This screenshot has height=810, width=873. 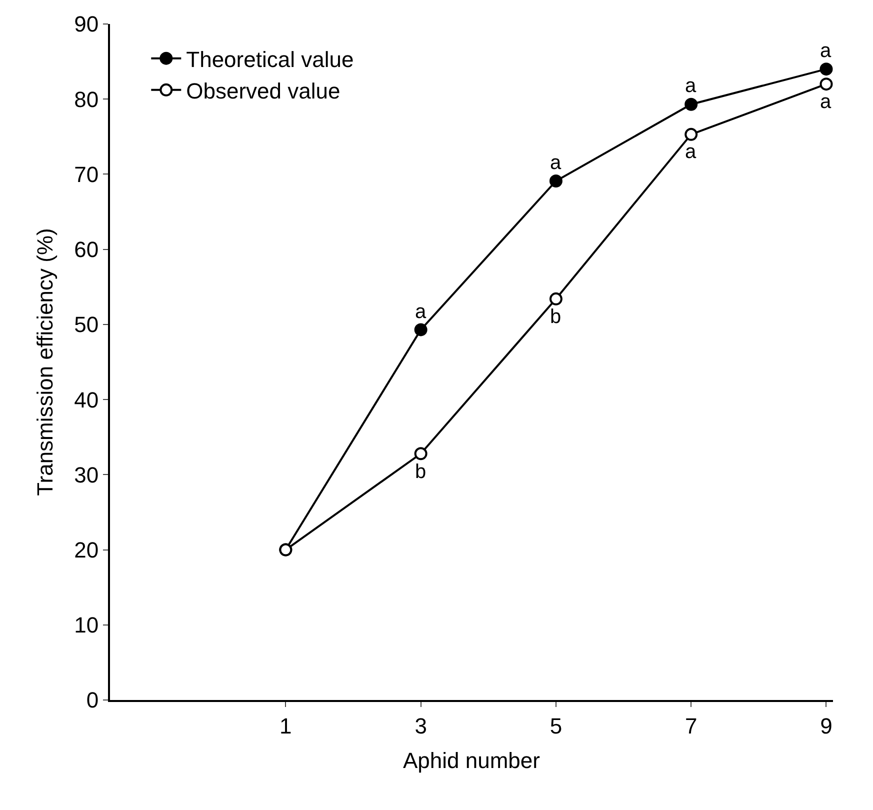 What do you see at coordinates (826, 725) in the screenshot?
I see `x-tick-label: 9` at bounding box center [826, 725].